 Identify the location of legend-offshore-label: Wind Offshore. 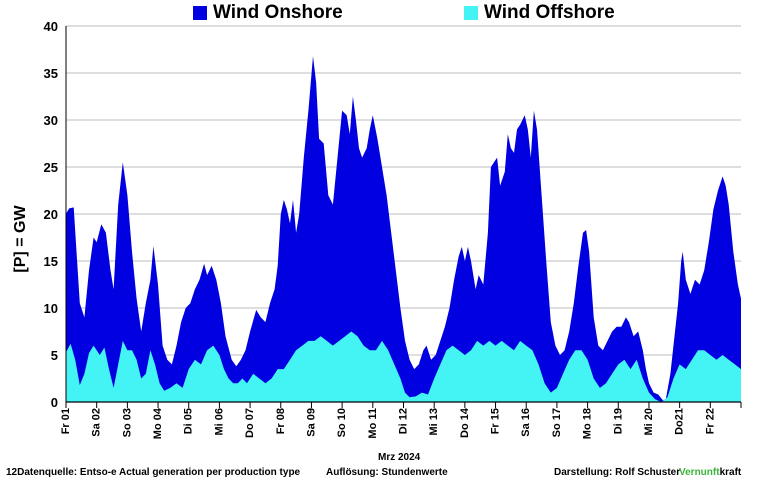
(549, 12).